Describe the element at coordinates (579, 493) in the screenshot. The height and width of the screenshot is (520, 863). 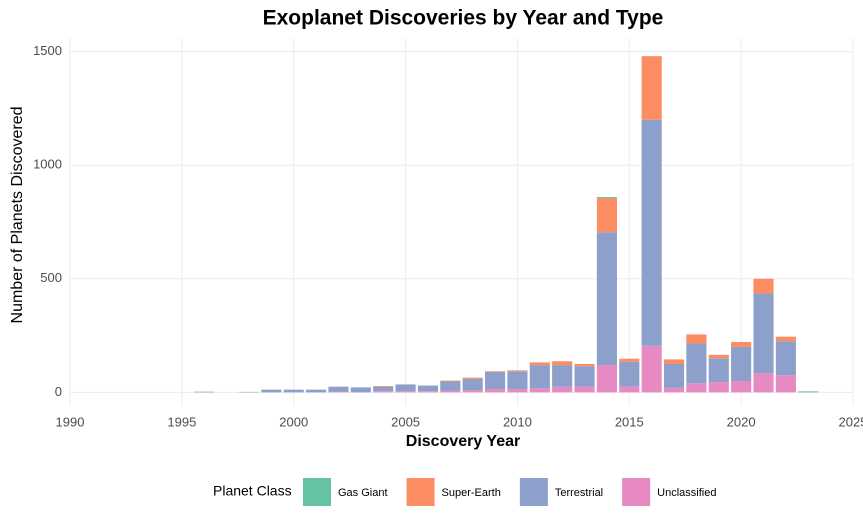
I see `legend-label: Terrestrial` at that location.